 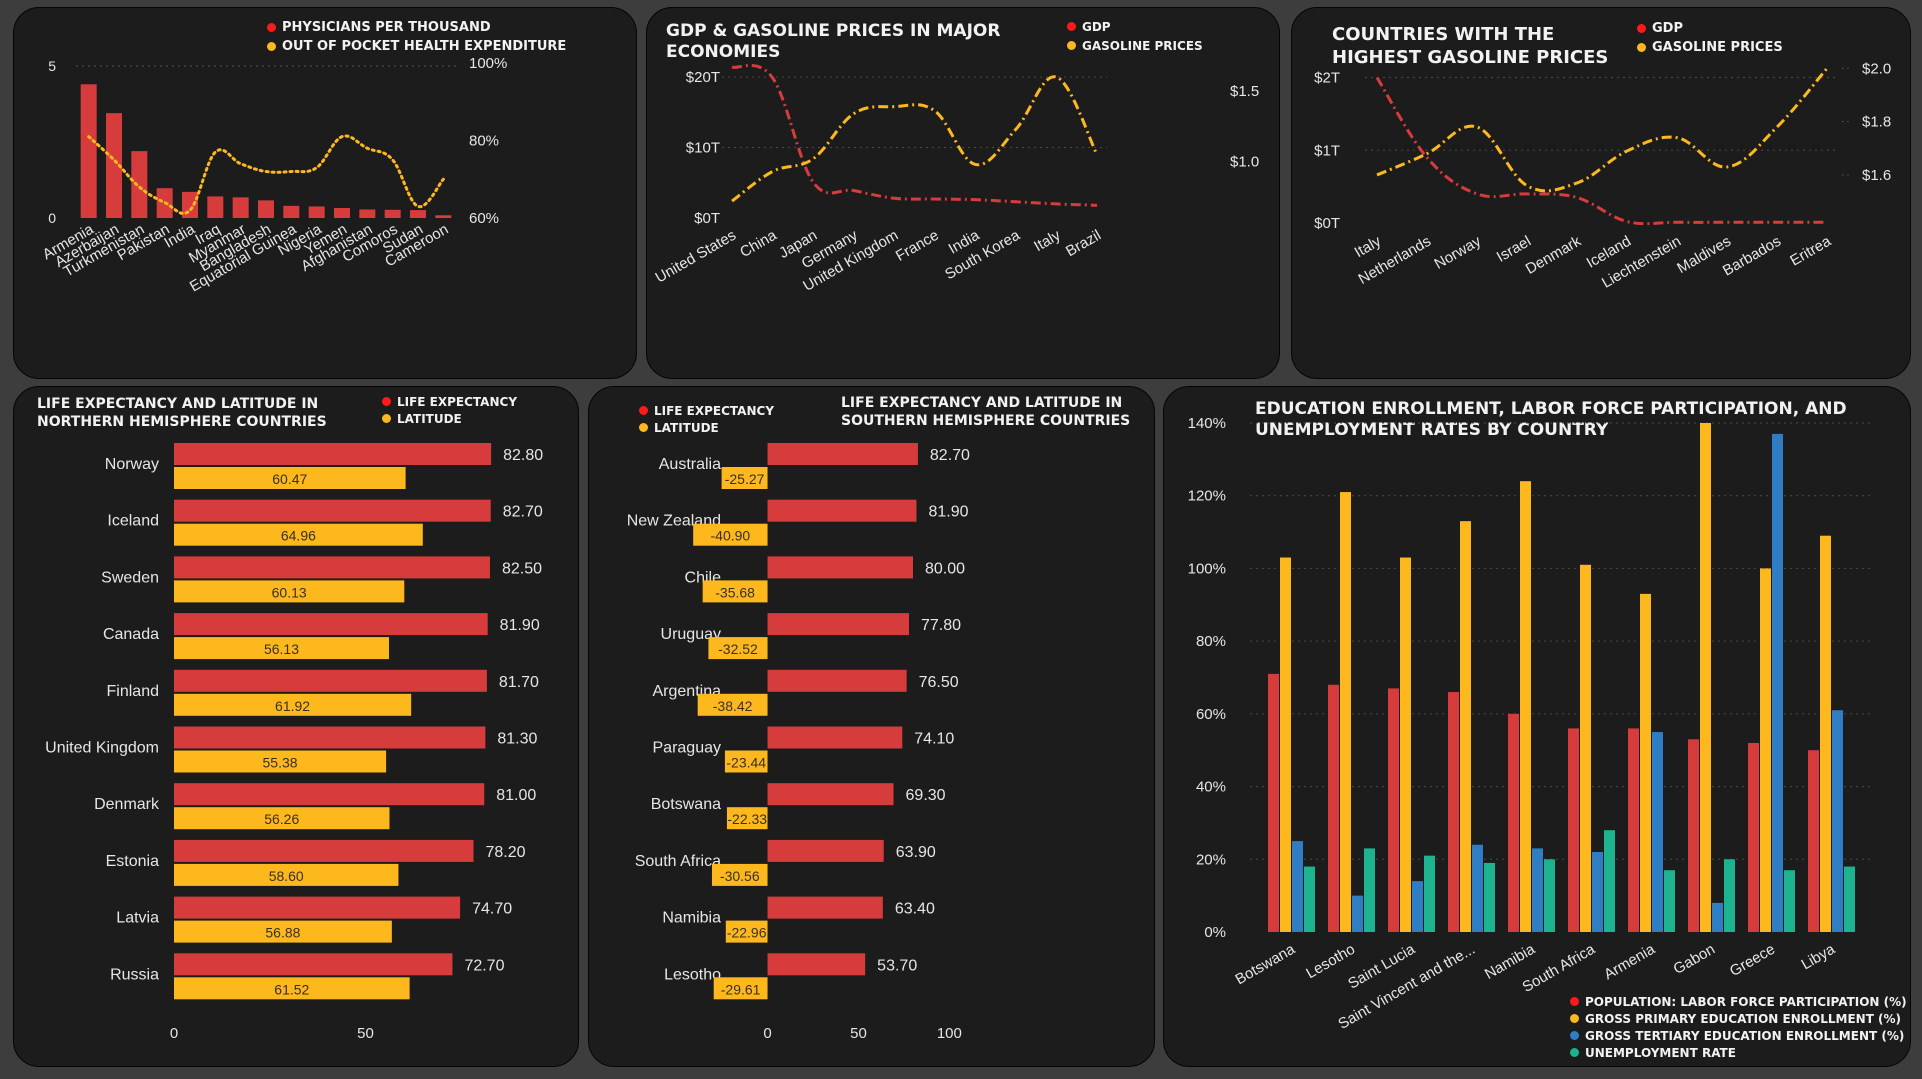 I want to click on data-label: -40.90, so click(x=731, y=536).